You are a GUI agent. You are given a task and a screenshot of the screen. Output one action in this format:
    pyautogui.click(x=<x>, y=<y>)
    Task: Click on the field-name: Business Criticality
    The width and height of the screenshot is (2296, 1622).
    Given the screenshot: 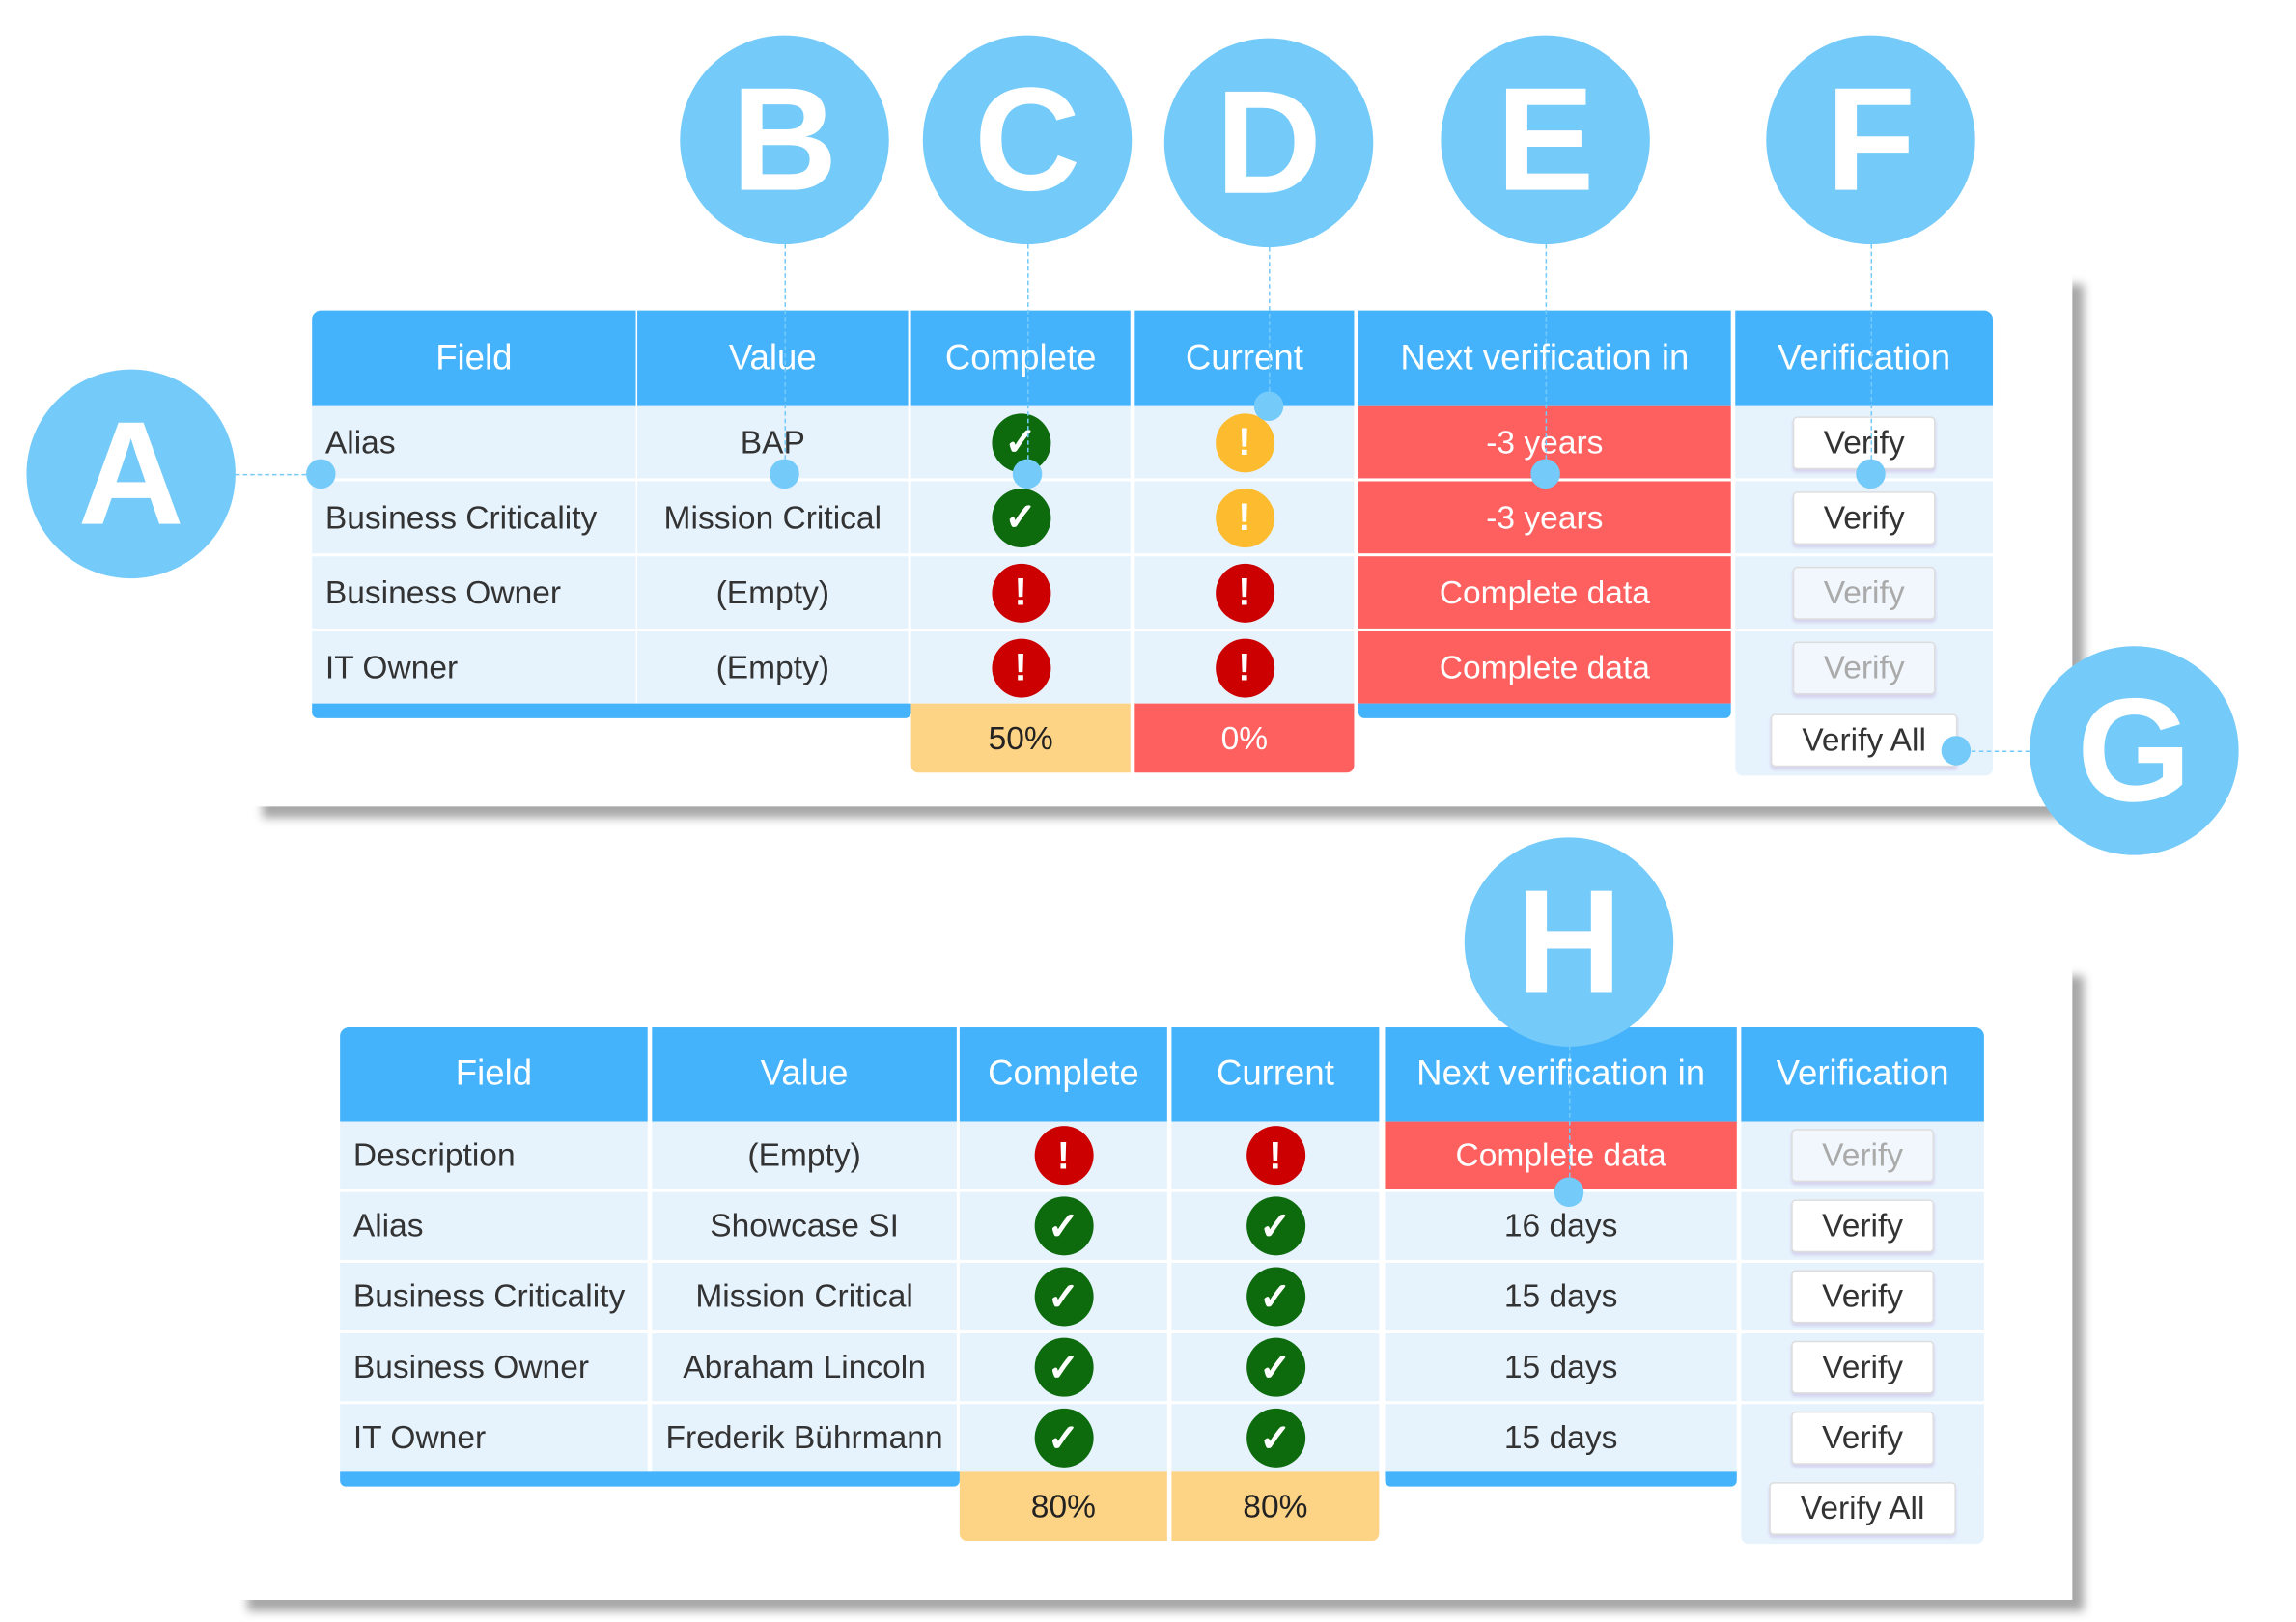 What is the action you would take?
    pyautogui.click(x=474, y=518)
    